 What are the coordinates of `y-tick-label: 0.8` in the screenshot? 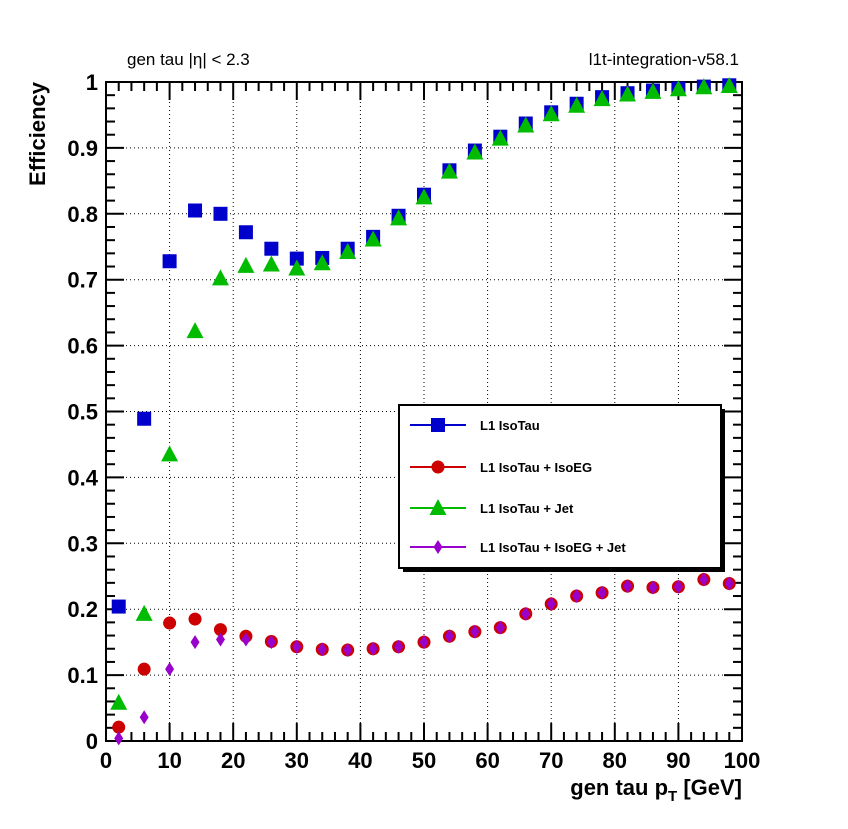 It's located at (82, 214).